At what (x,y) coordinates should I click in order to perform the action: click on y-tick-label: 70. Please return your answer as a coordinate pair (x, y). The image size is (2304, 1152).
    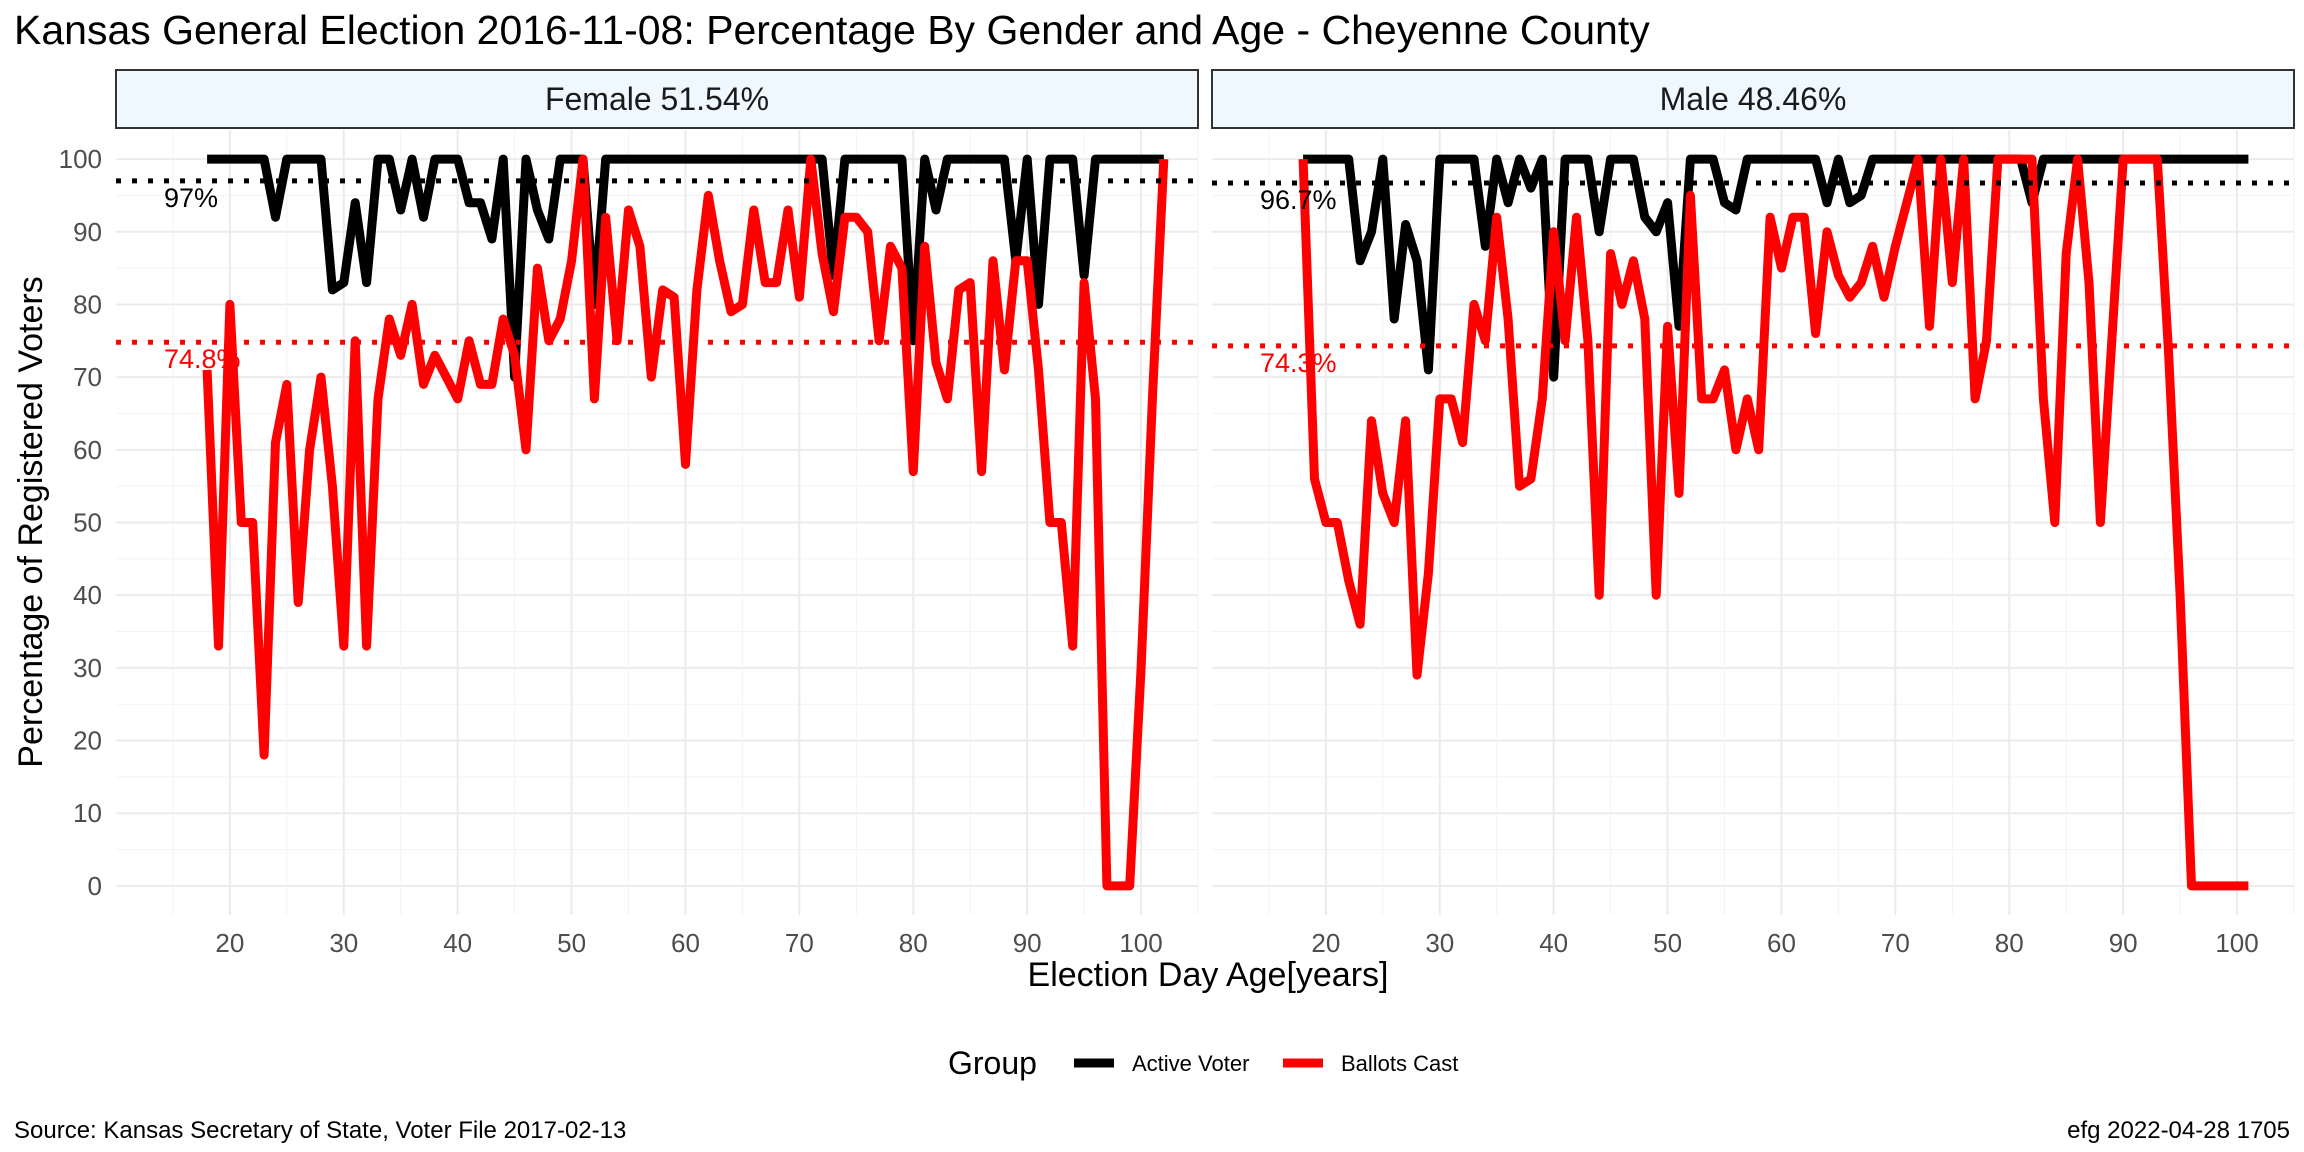
    Looking at the image, I should click on (87, 377).